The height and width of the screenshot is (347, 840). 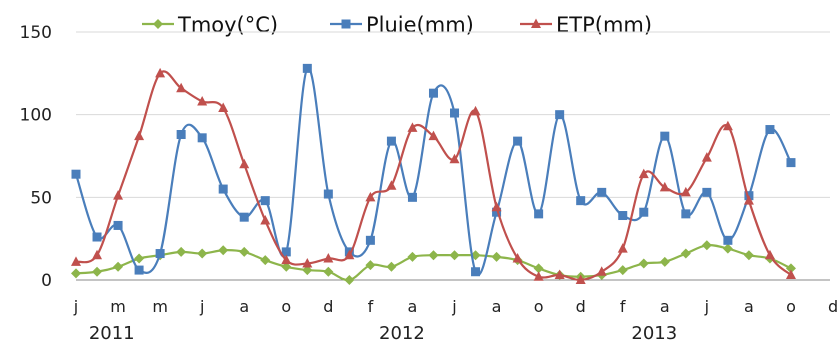 I want to click on x-tick-label: d, so click(x=833, y=306).